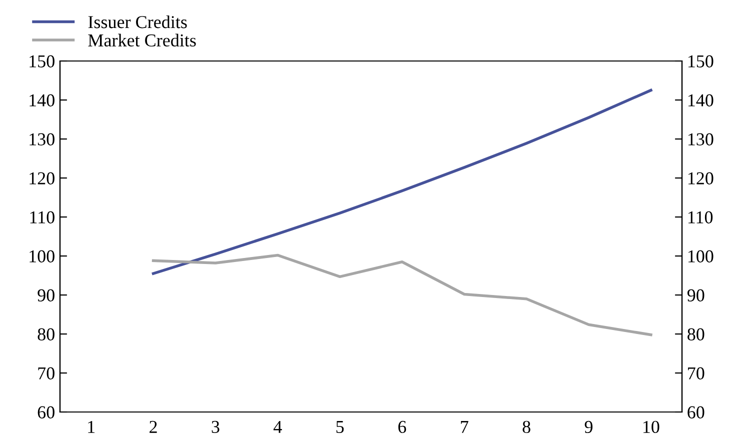 This screenshot has height=444, width=736. What do you see at coordinates (46, 295) in the screenshot?
I see `y-tick-label: 90` at bounding box center [46, 295].